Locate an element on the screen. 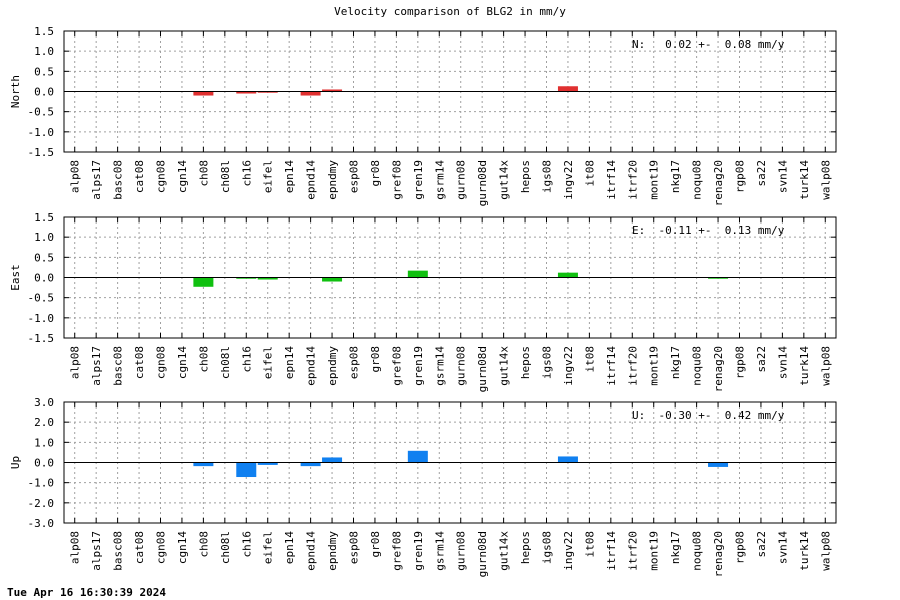 This screenshot has width=900, height=600. panel-north-xtick-label: cgn14 is located at coordinates (182, 176).